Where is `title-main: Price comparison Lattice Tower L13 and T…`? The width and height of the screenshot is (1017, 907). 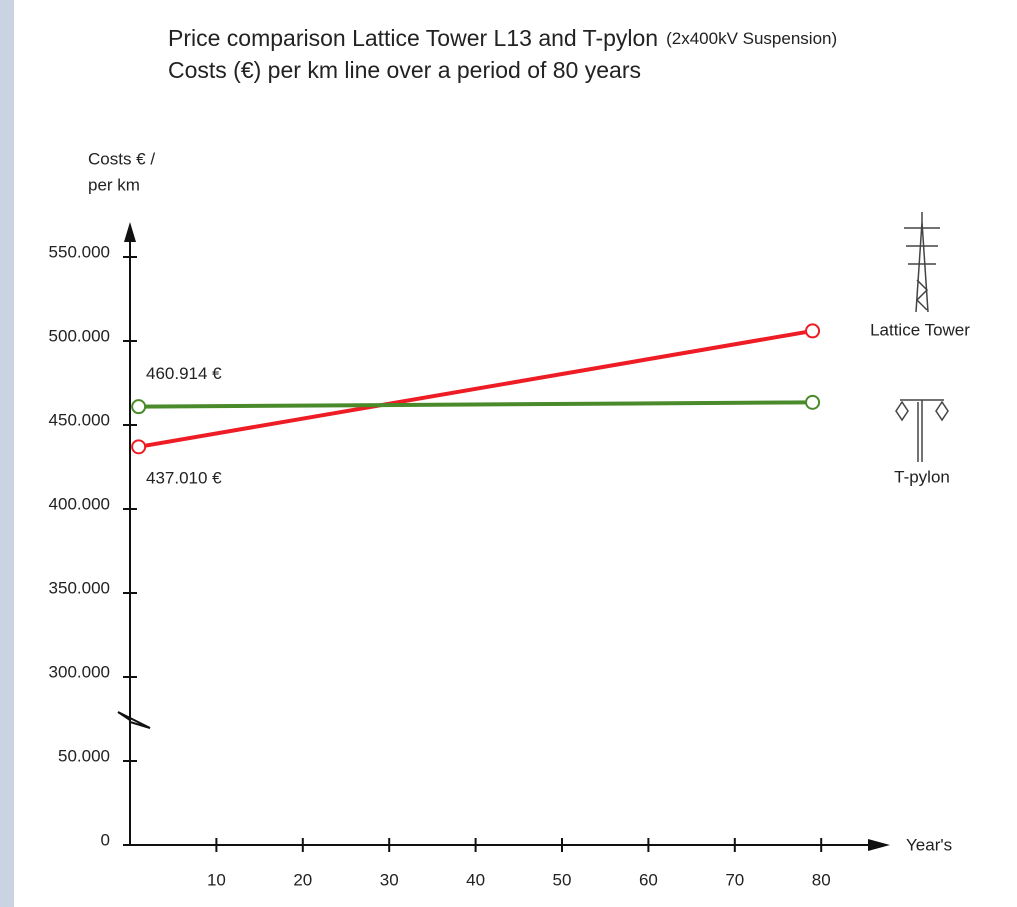
title-main: Price comparison Lattice Tower L13 and T… is located at coordinates (413, 38).